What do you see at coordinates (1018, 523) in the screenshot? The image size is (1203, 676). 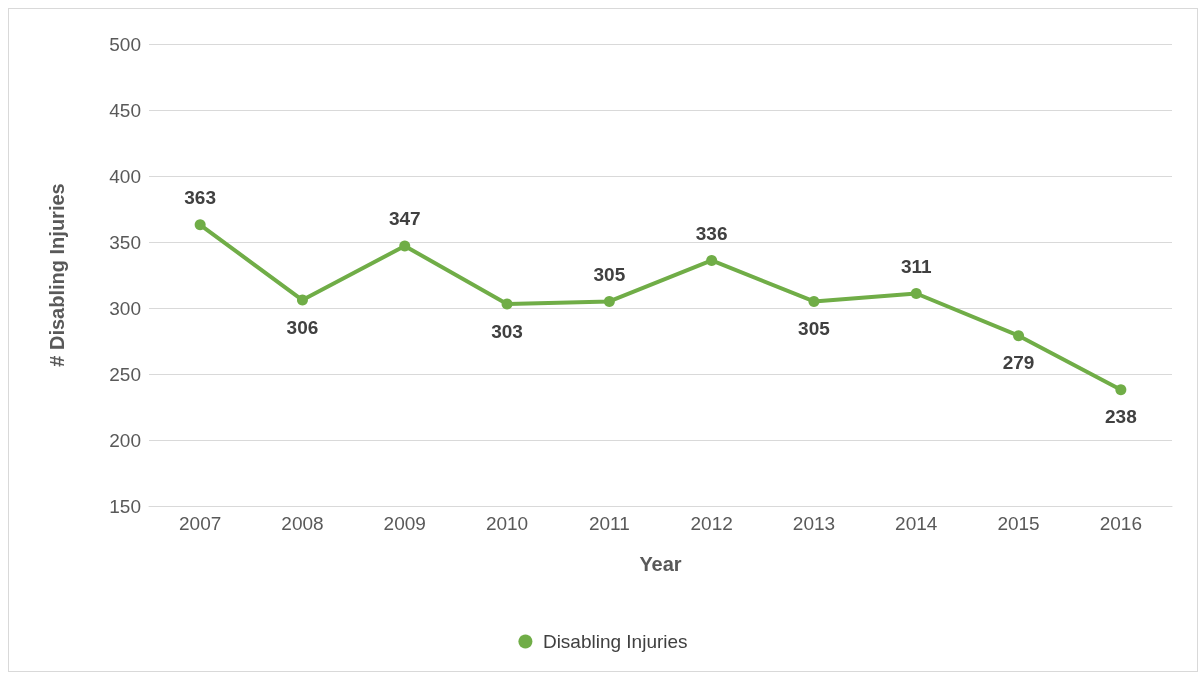 I see `x-tick-label: 2015` at bounding box center [1018, 523].